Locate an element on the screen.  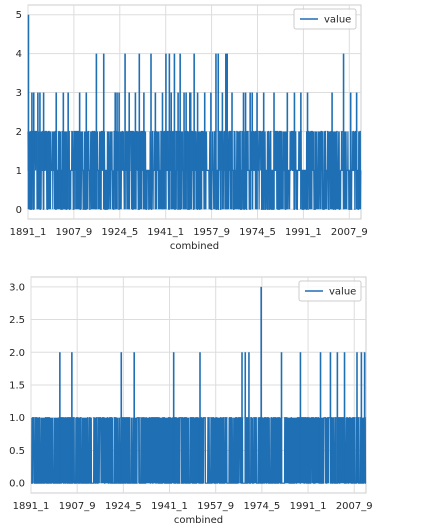
y-tick-label: 2.5 is located at coordinates (17, 320).